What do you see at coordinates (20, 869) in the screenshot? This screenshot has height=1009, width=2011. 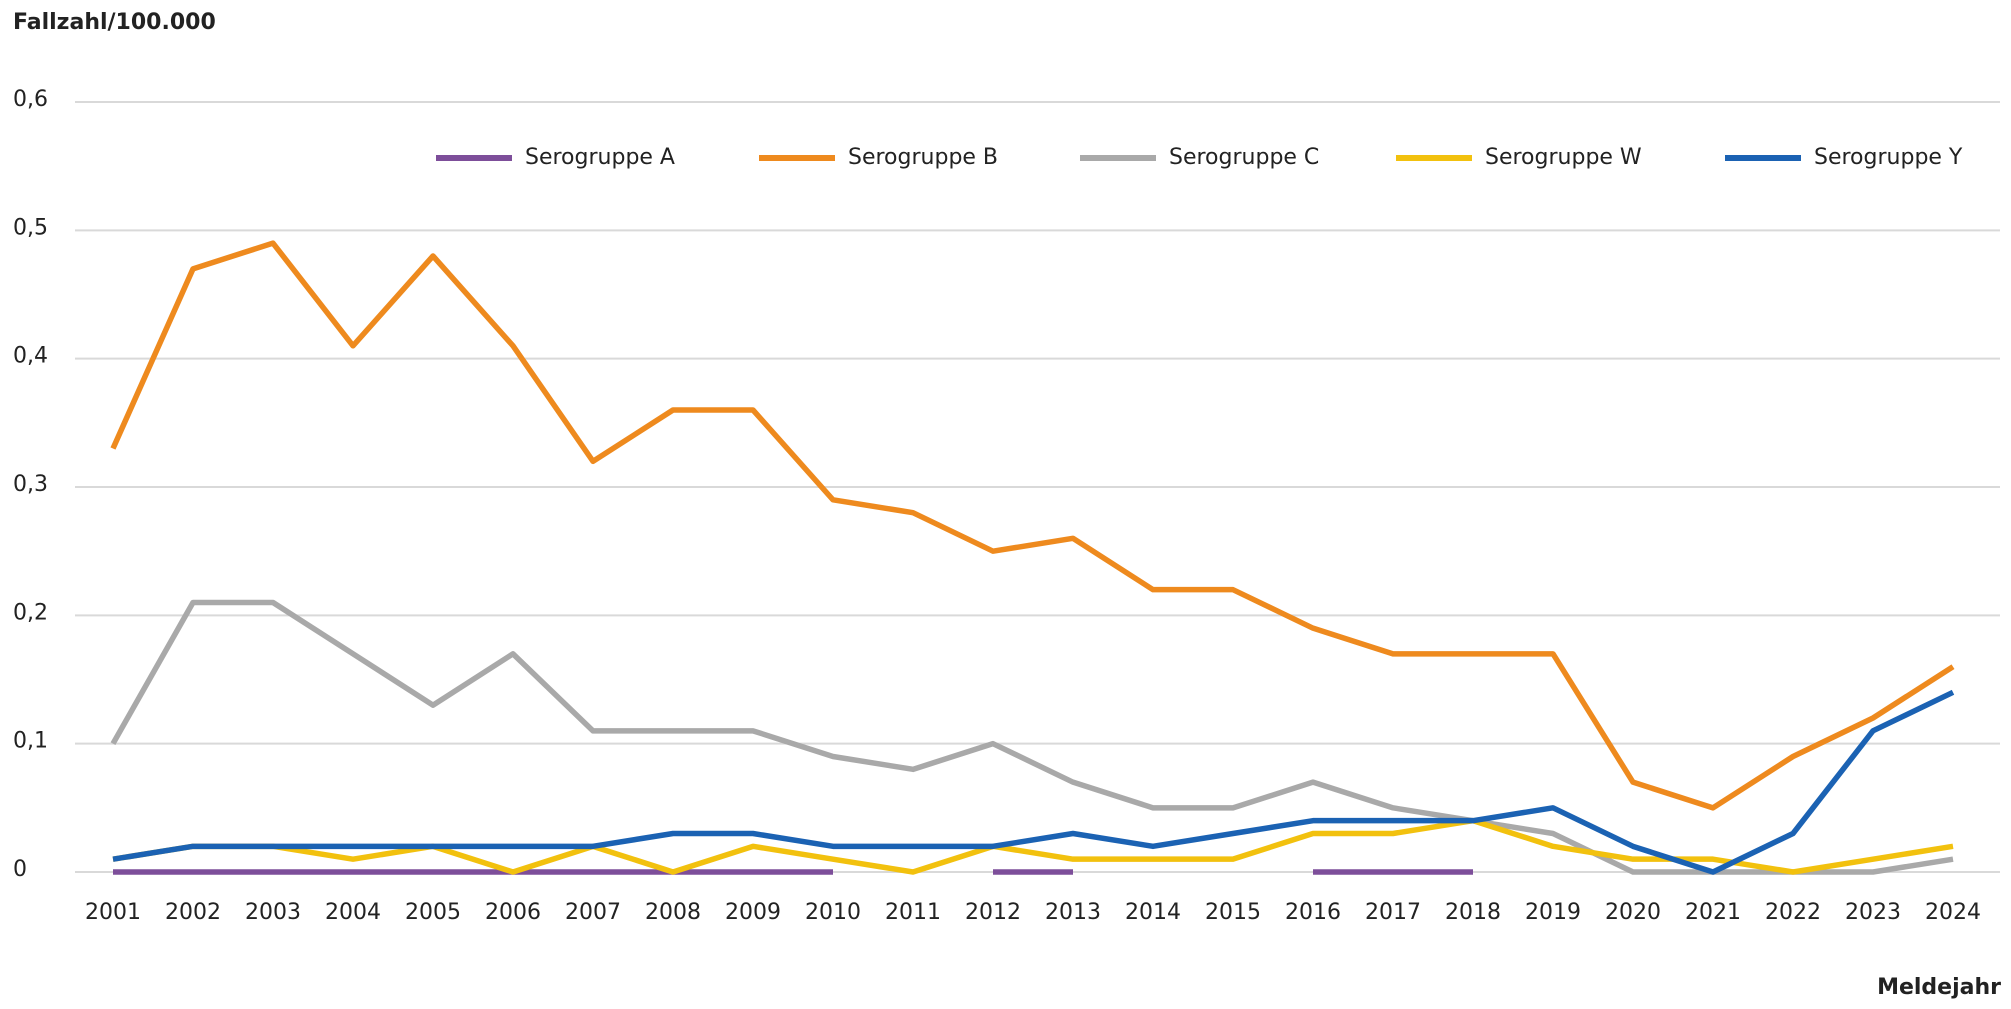 I see `y-tick-label: 0` at bounding box center [20, 869].